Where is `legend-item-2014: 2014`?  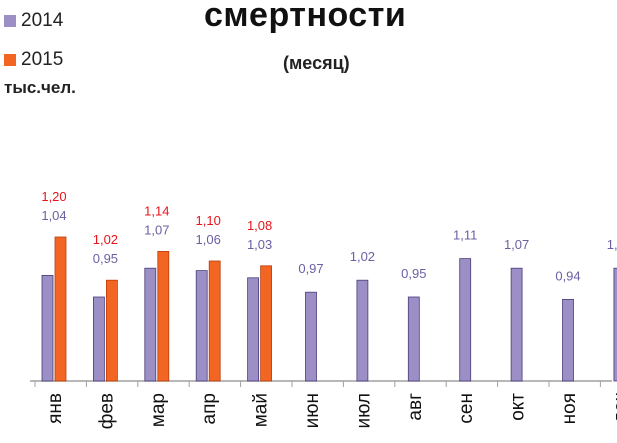
legend-item-2014: 2014 is located at coordinates (33, 21).